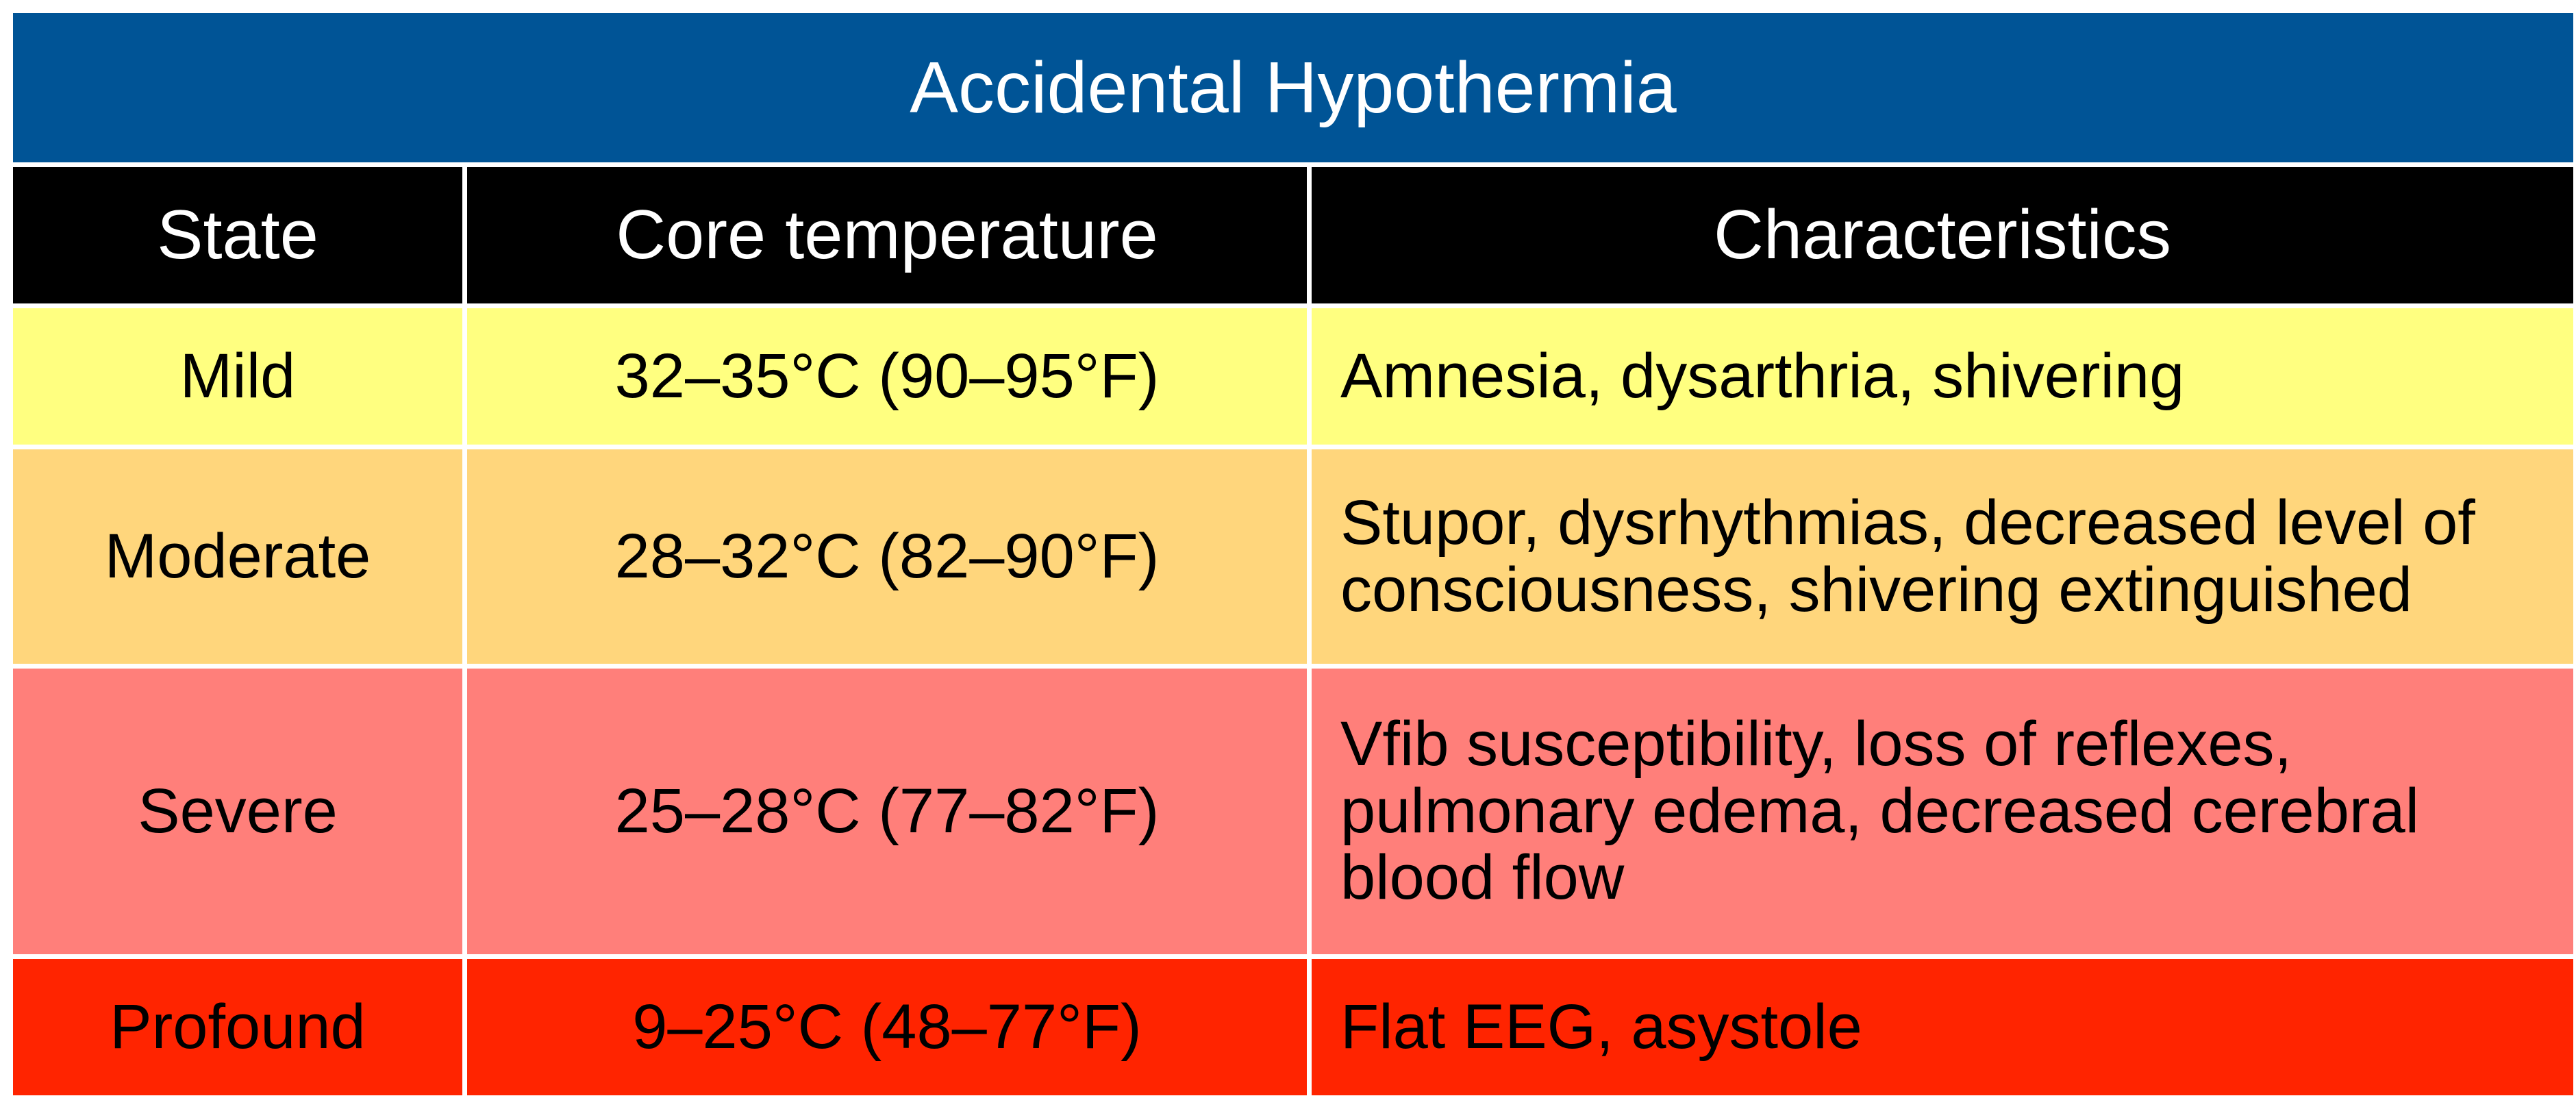 The width and height of the screenshot is (2576, 1096). I want to click on table-title: Accidental Hypothermia, so click(1293, 87).